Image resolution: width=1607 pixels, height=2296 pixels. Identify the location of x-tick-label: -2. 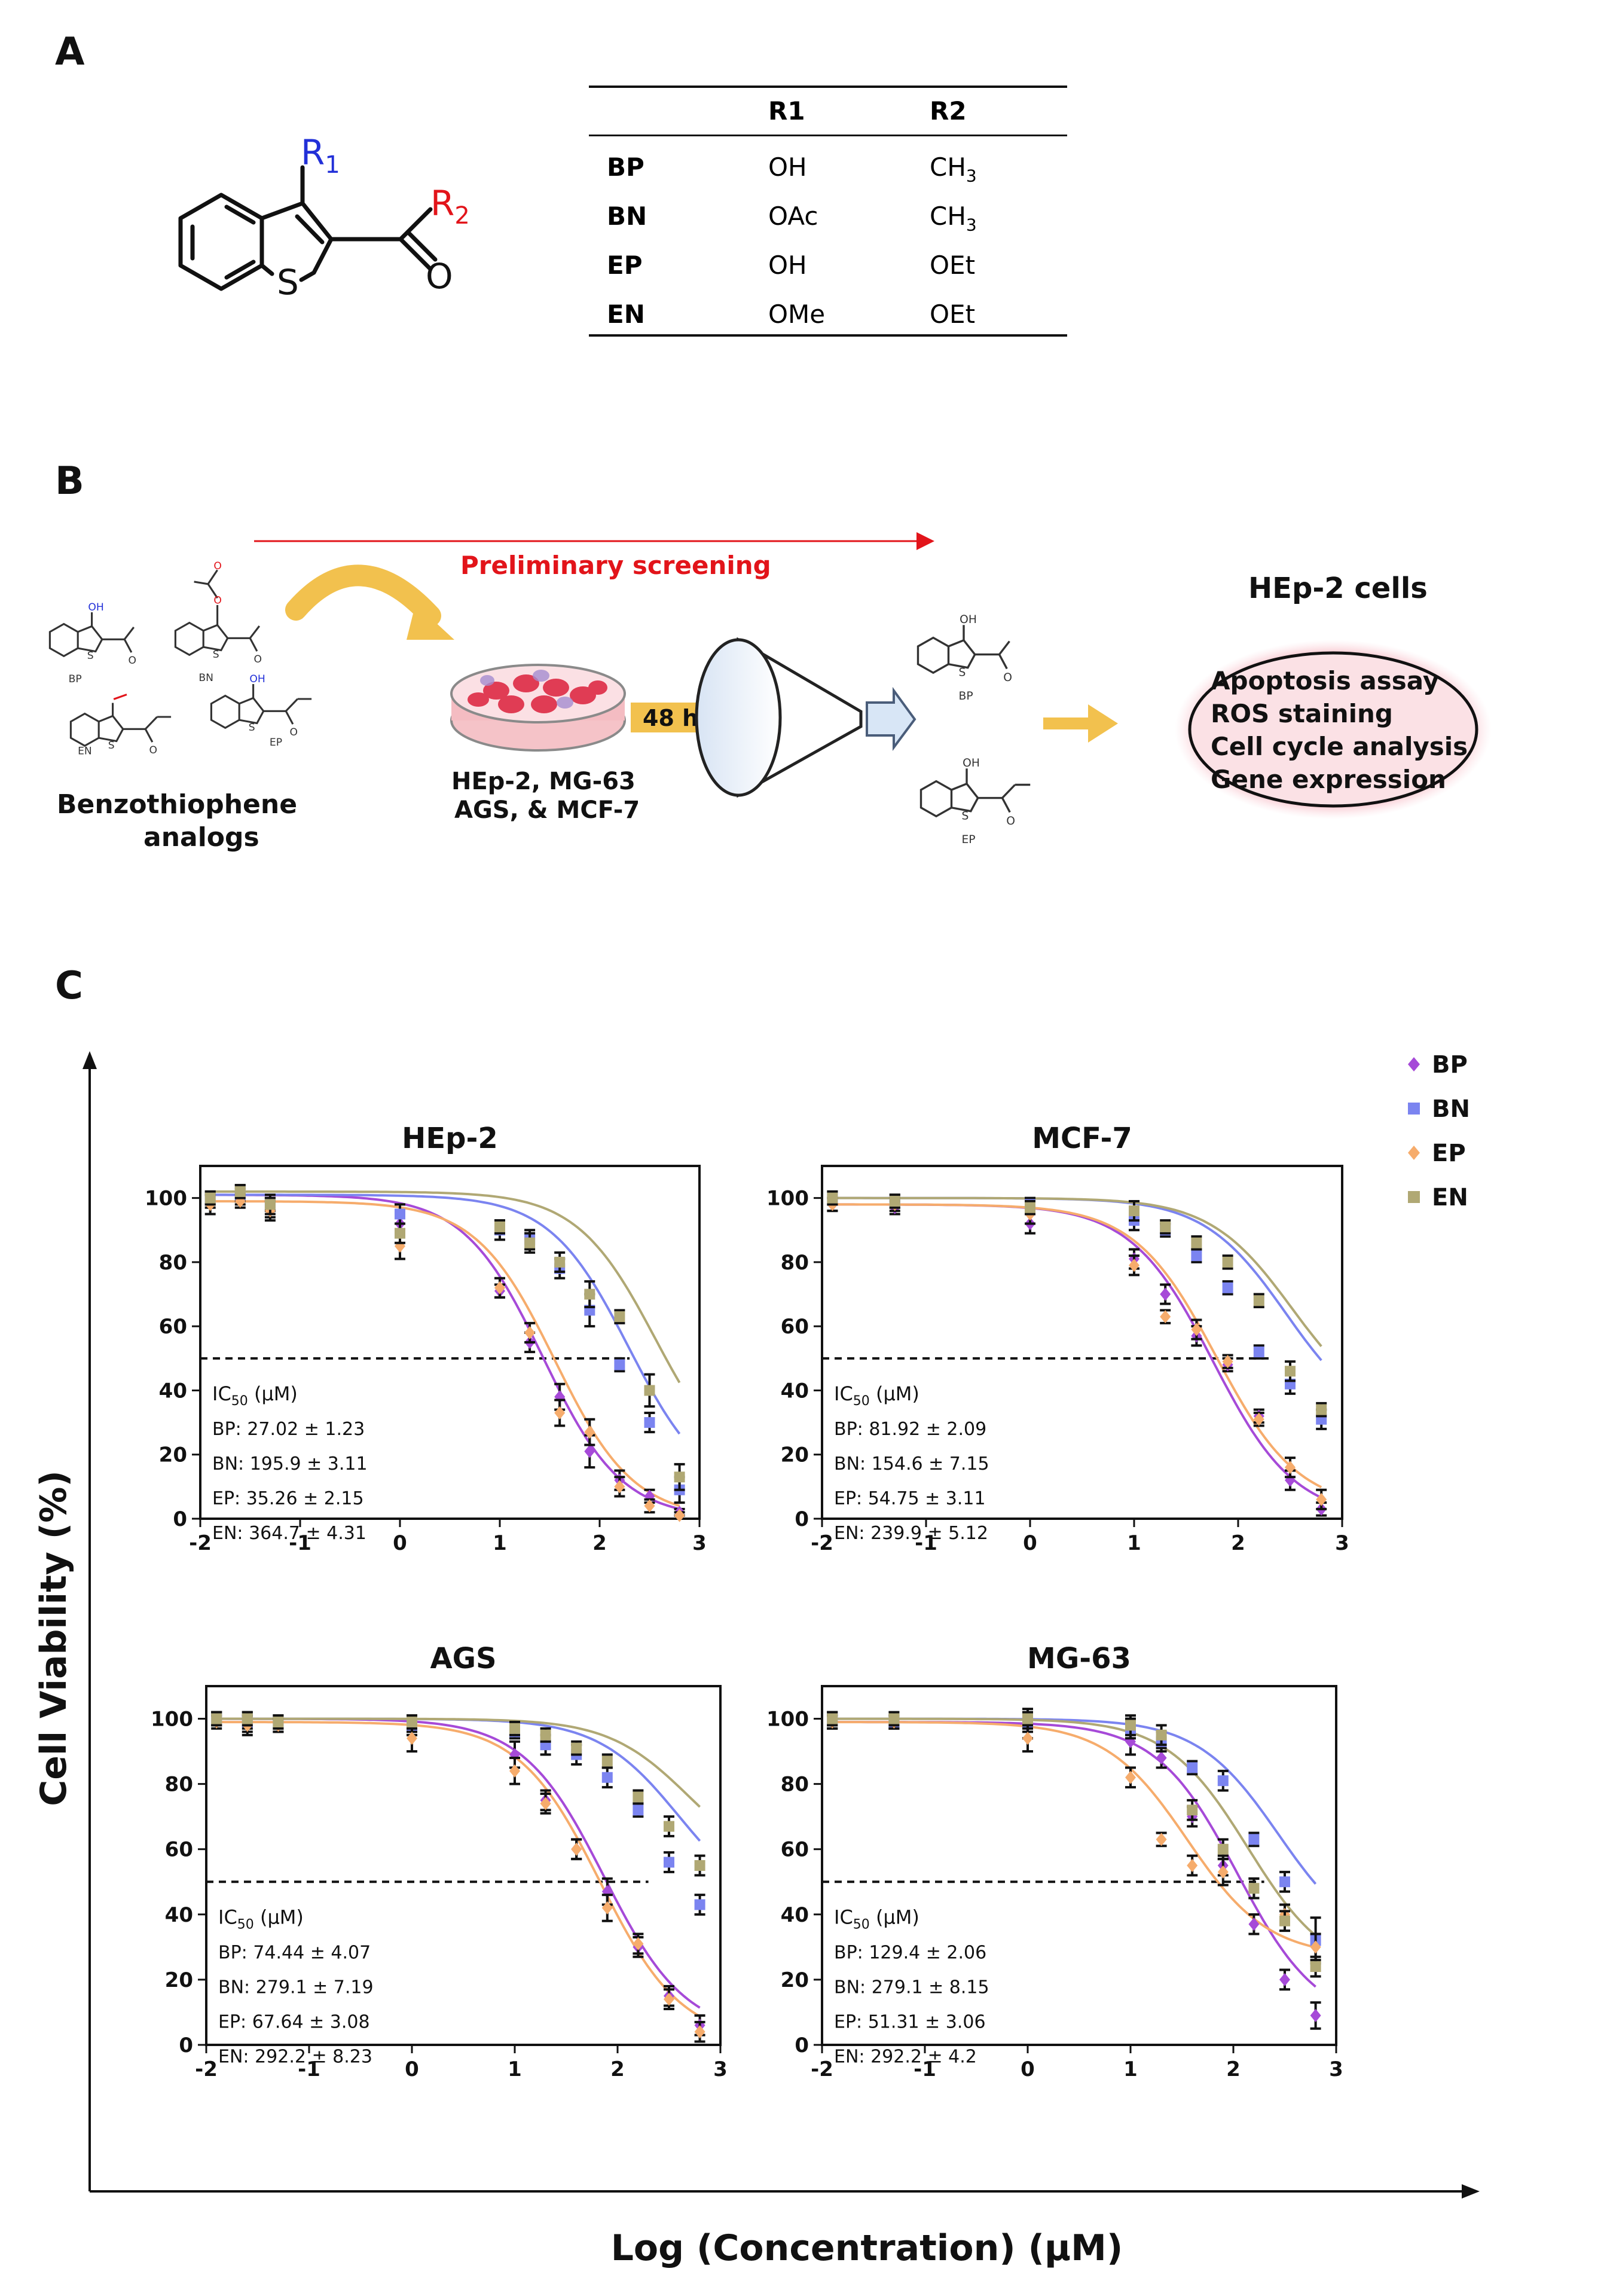
(206, 2069).